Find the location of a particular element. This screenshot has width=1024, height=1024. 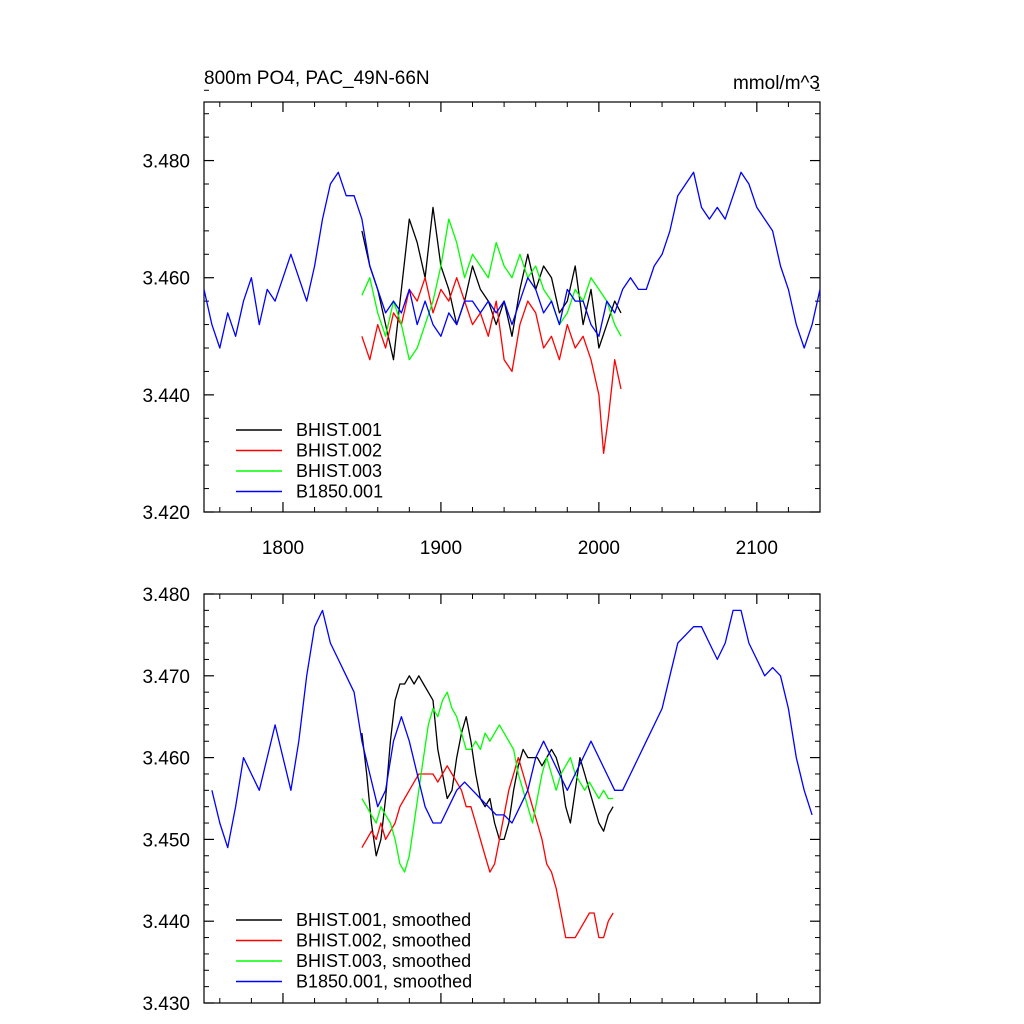

series-line-bhist-002-smoothed is located at coordinates (487, 847).